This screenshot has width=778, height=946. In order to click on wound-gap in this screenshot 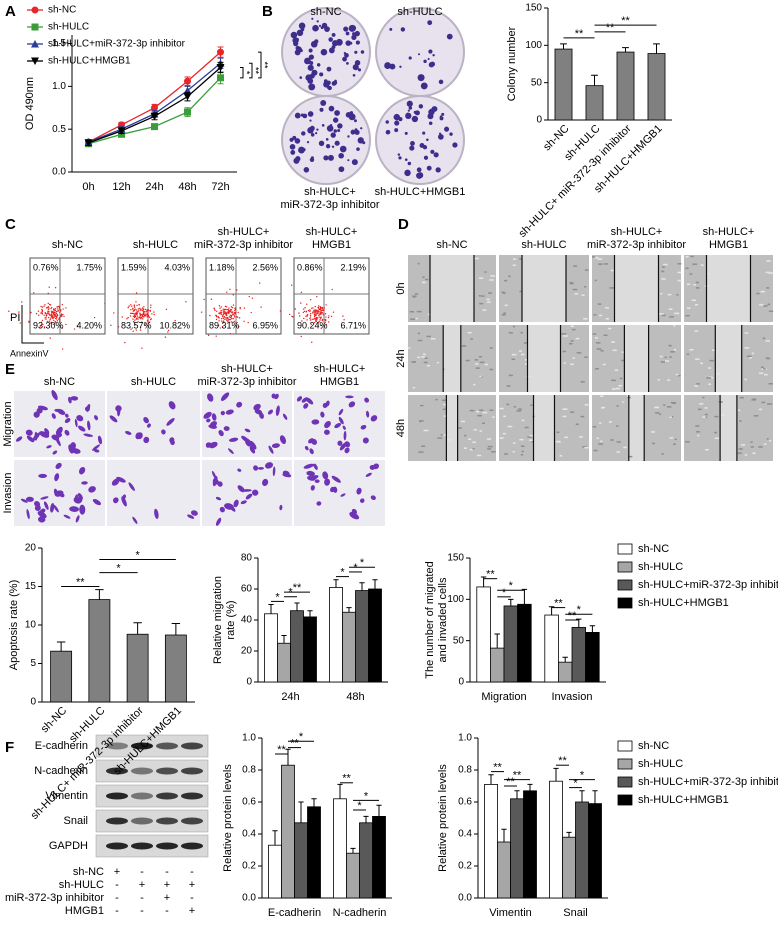, I will do `click(544, 288)`.